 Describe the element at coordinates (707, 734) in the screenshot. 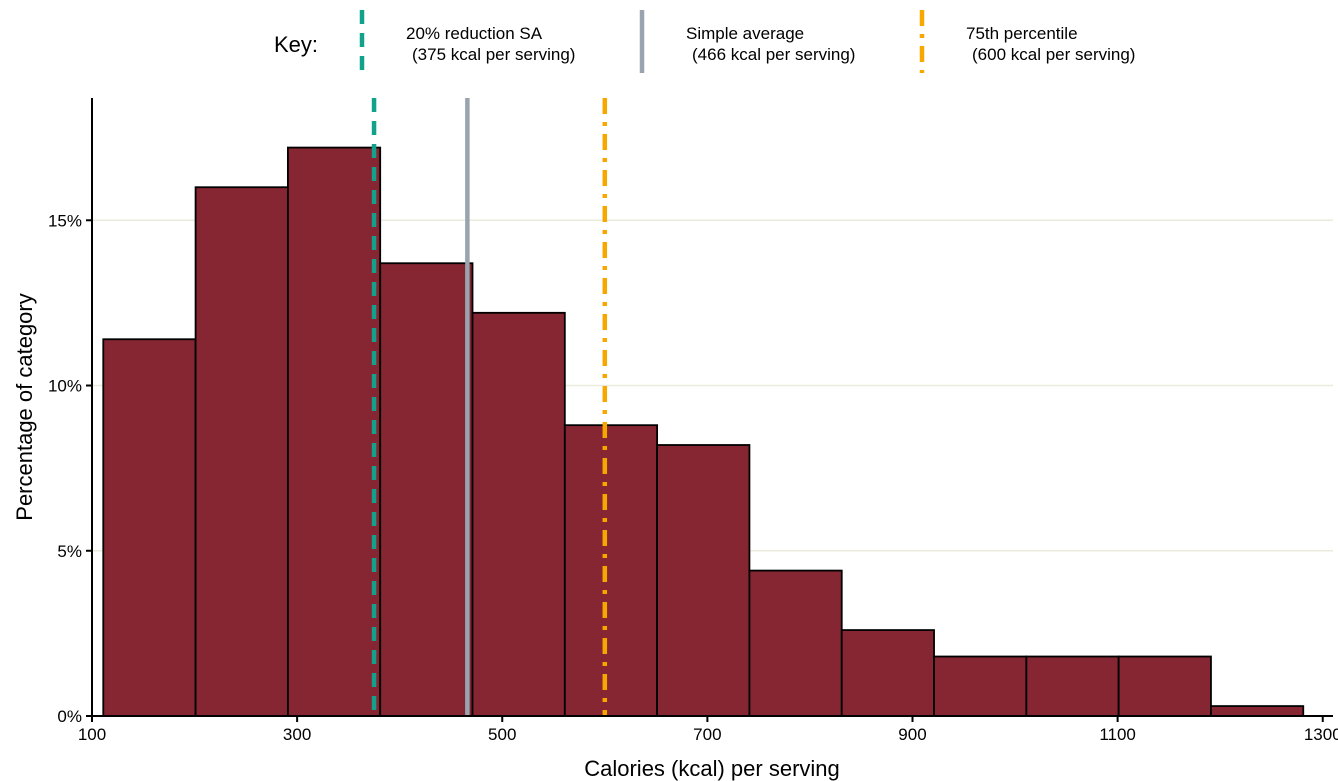

I see `x-tick-label: 700` at that location.